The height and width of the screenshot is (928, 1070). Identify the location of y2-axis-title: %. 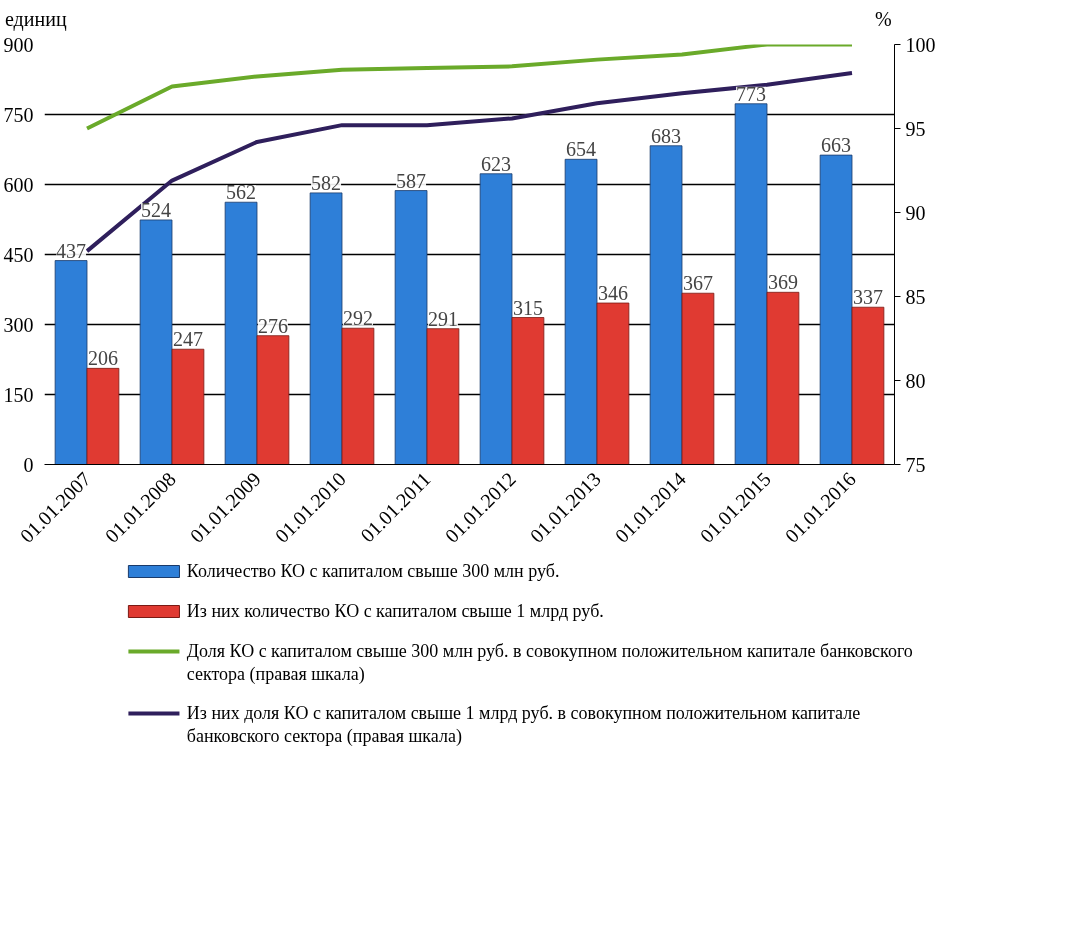
(883, 19).